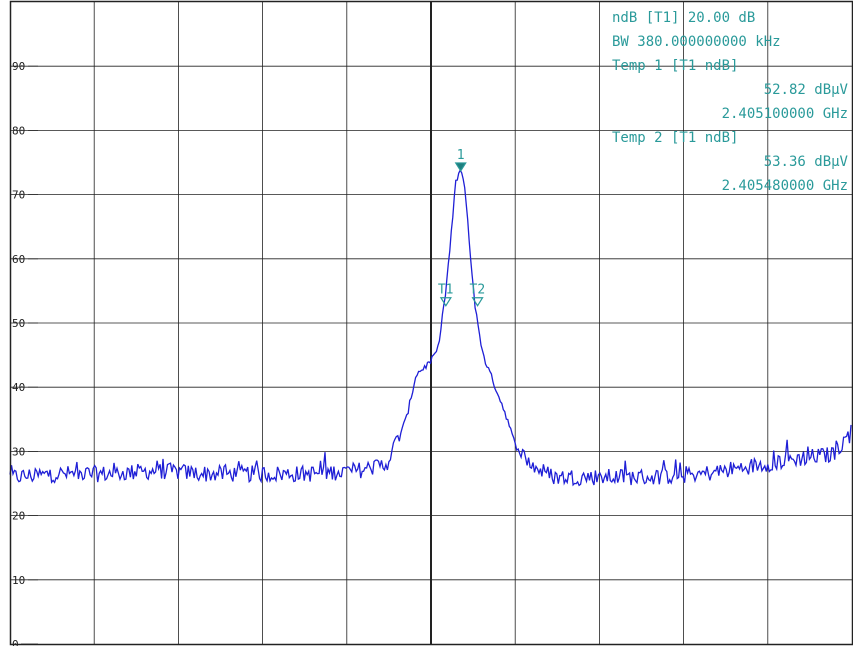 The width and height of the screenshot is (853, 646). Describe the element at coordinates (18, 130) in the screenshot. I see `y-tick-label: 80` at that location.